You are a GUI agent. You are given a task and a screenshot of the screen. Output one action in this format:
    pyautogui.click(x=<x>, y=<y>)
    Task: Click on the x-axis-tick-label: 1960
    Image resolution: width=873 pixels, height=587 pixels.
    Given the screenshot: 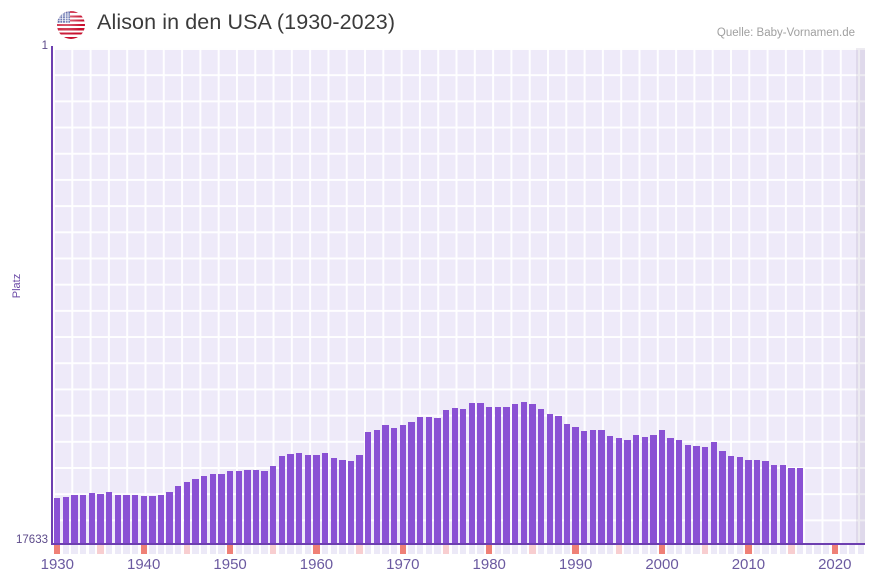 What is the action you would take?
    pyautogui.click(x=316, y=564)
    